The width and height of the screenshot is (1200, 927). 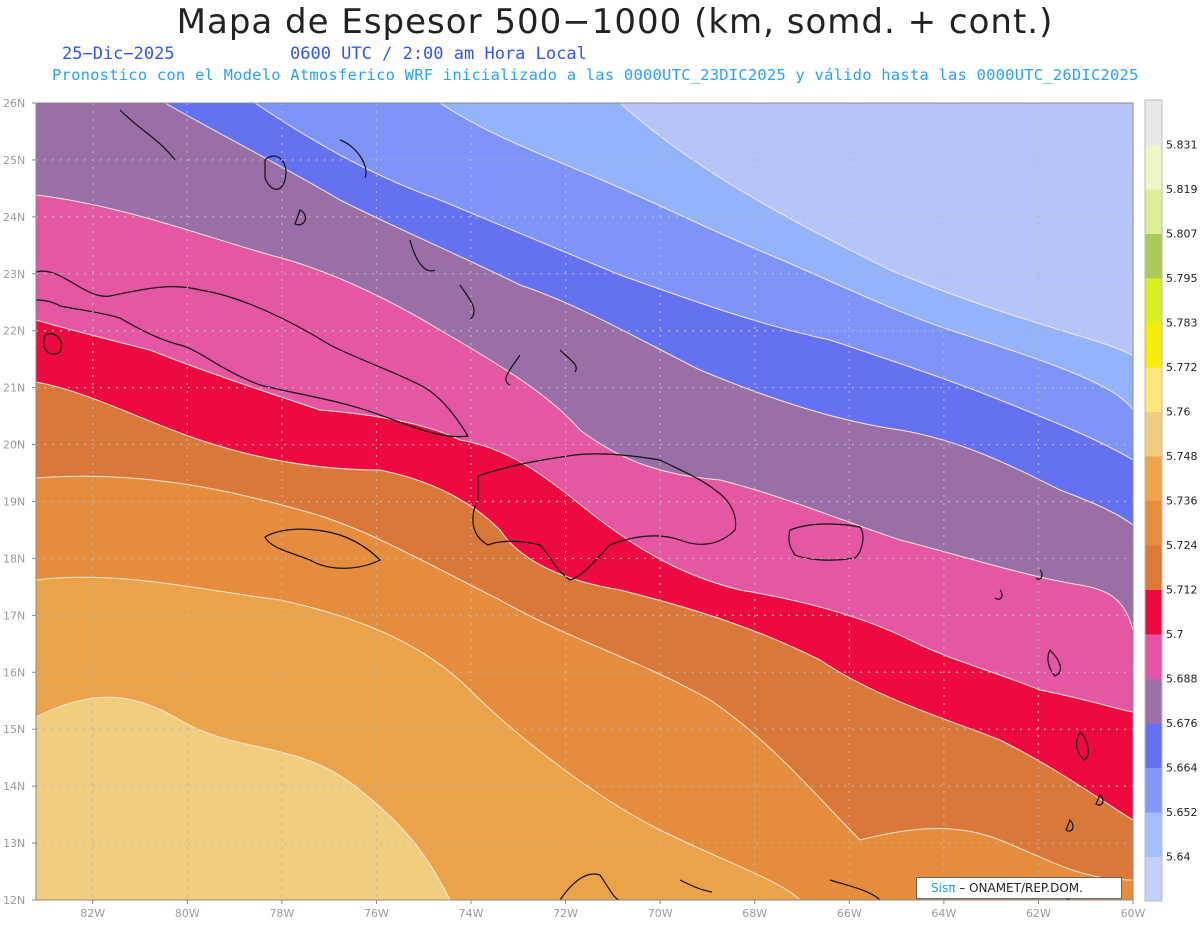 What do you see at coordinates (14, 274) in the screenshot?
I see `lat-label: 23N` at bounding box center [14, 274].